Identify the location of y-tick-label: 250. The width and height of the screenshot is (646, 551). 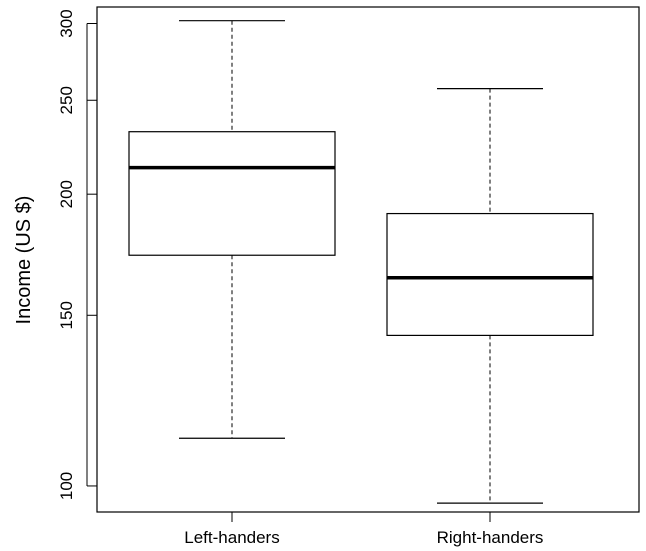
(66, 100).